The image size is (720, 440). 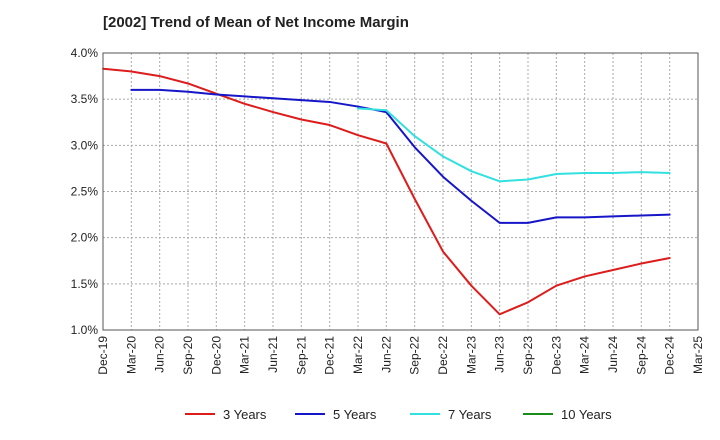 I want to click on x-tick-label: Jun-23, so click(x=500, y=354).